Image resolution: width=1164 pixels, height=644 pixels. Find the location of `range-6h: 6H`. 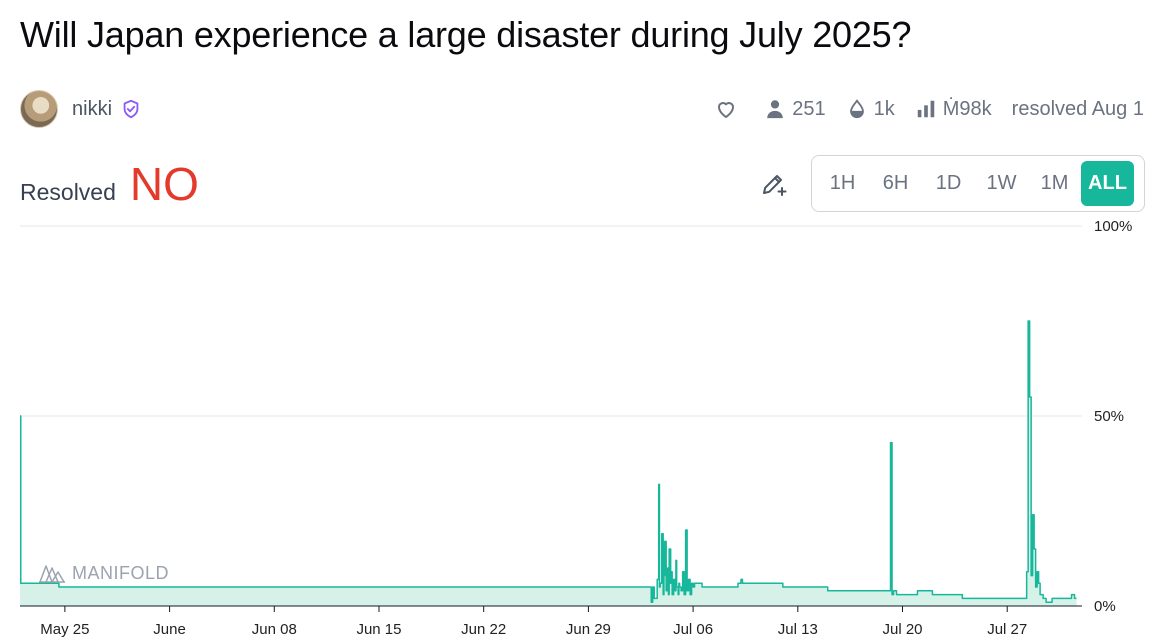

range-6h: 6H is located at coordinates (895, 183).